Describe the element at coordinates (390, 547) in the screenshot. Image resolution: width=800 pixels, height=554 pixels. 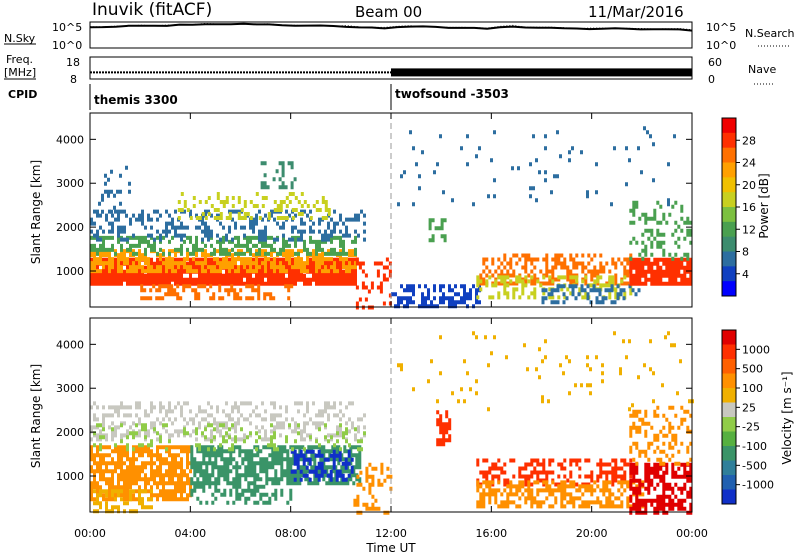
I see `time-axis-label: Time UT` at that location.